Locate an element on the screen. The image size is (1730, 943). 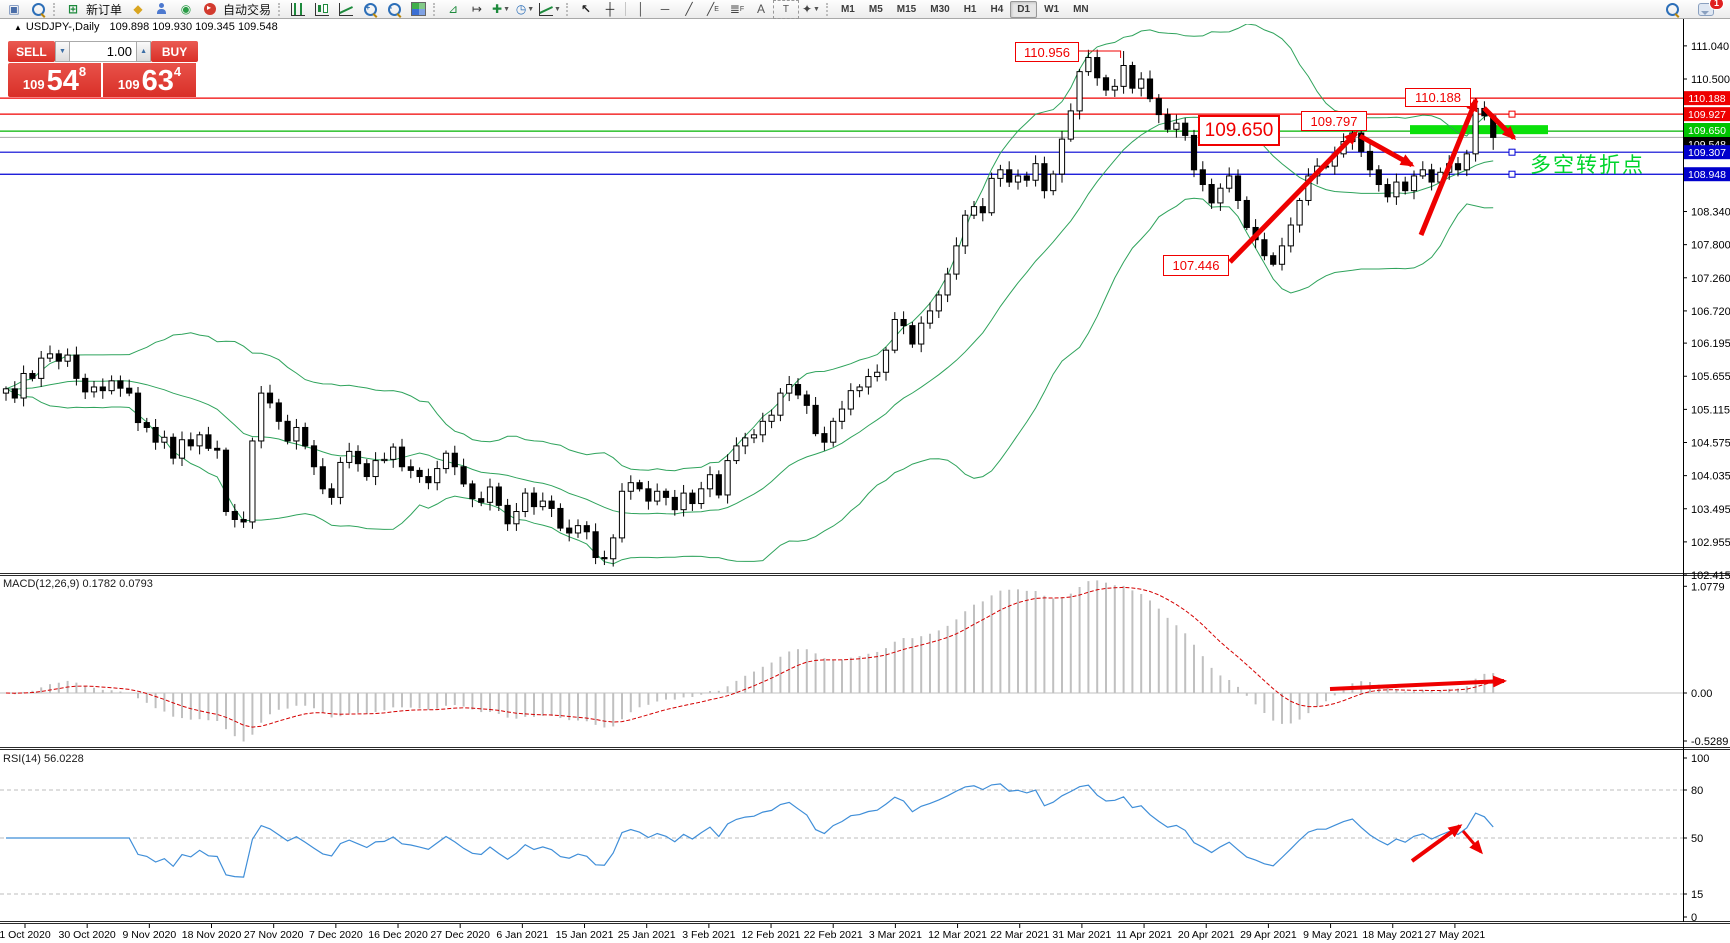
svg-text: 110.188 is located at coordinates (1706, 99).